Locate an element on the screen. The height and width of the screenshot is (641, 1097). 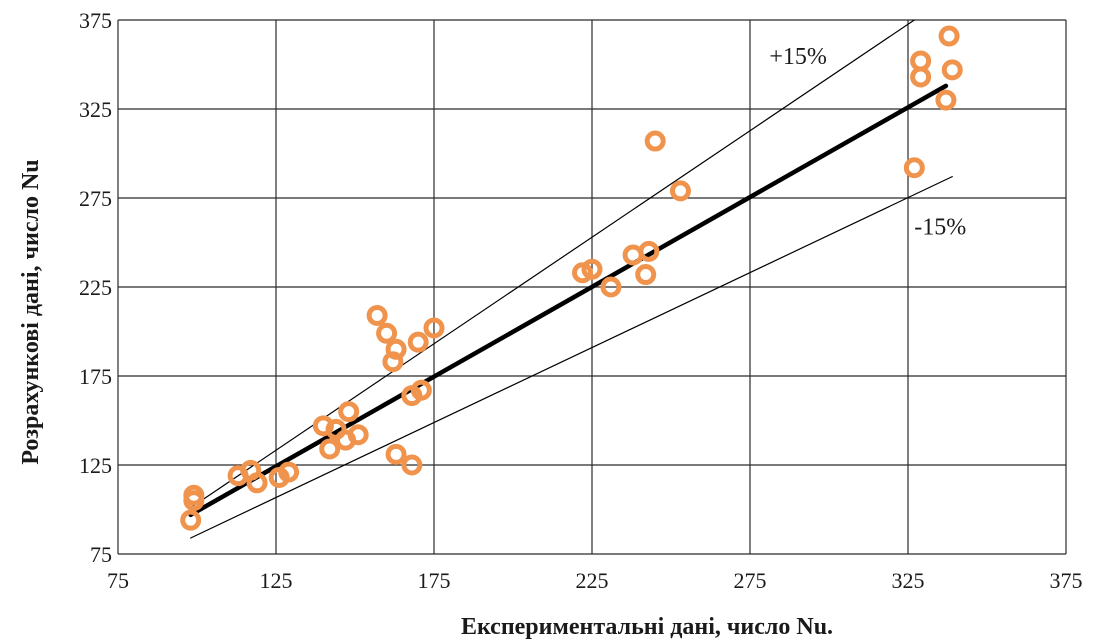
y-tick-label: 125 is located at coordinates (95, 465).